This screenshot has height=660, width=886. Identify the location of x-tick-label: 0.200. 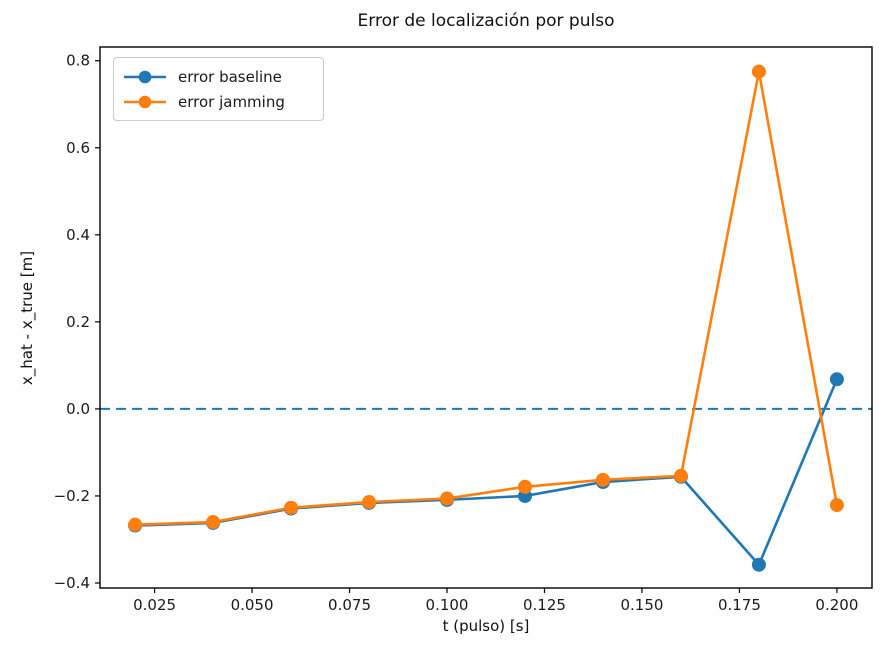
(836, 605).